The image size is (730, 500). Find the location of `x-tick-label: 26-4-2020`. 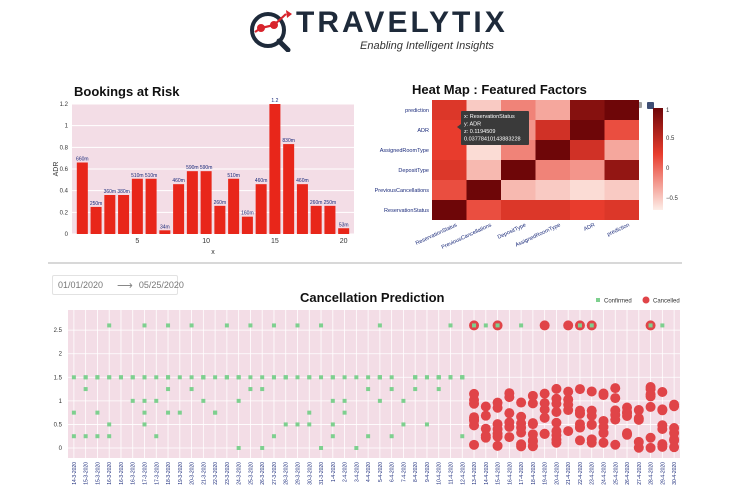

x-tick-label: 26-4-2020 is located at coordinates (628, 473).